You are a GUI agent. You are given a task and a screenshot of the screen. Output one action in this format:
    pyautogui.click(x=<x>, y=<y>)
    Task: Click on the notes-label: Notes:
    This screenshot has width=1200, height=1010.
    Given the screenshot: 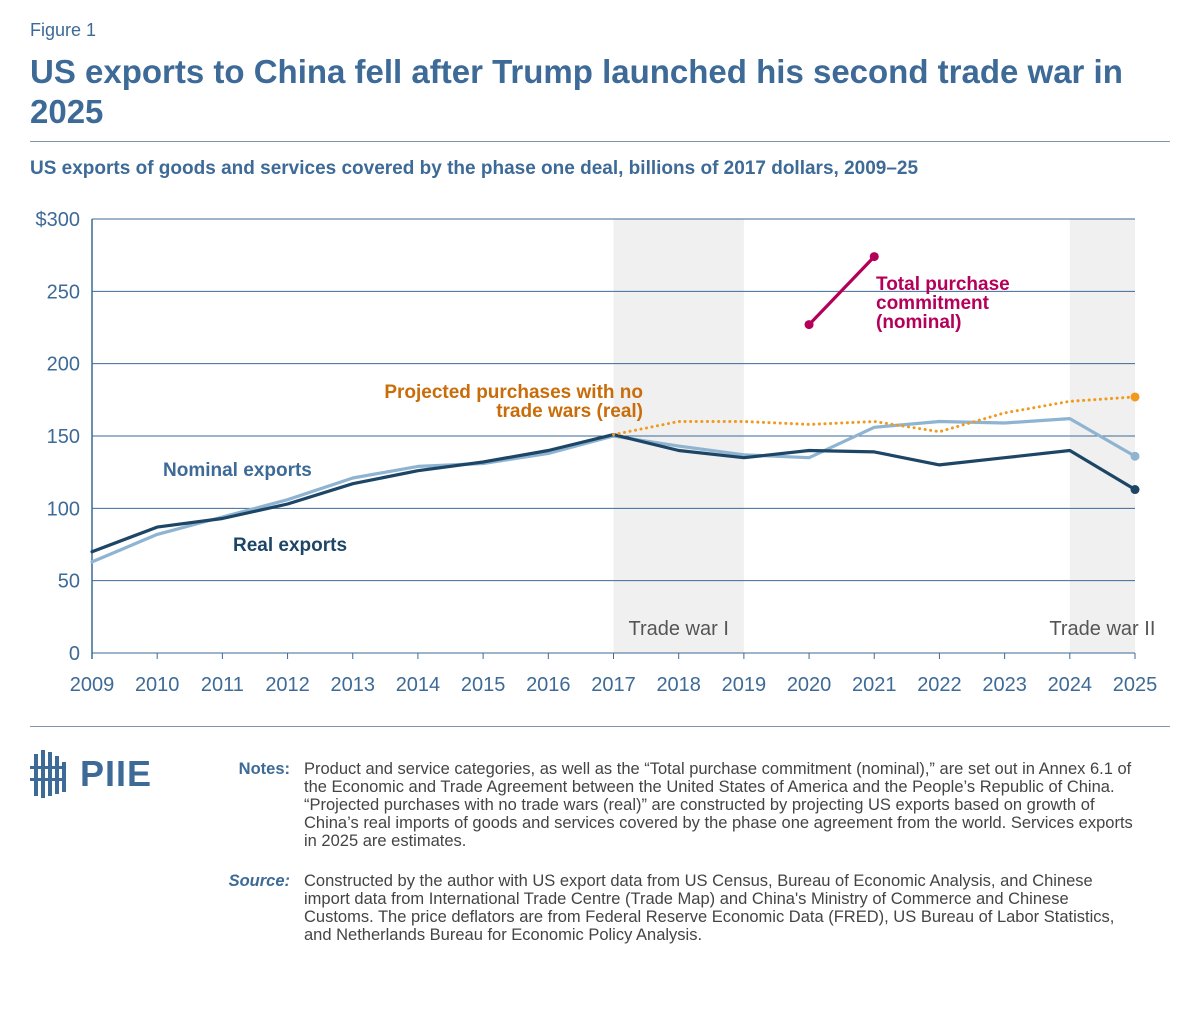 What is the action you would take?
    pyautogui.click(x=264, y=769)
    